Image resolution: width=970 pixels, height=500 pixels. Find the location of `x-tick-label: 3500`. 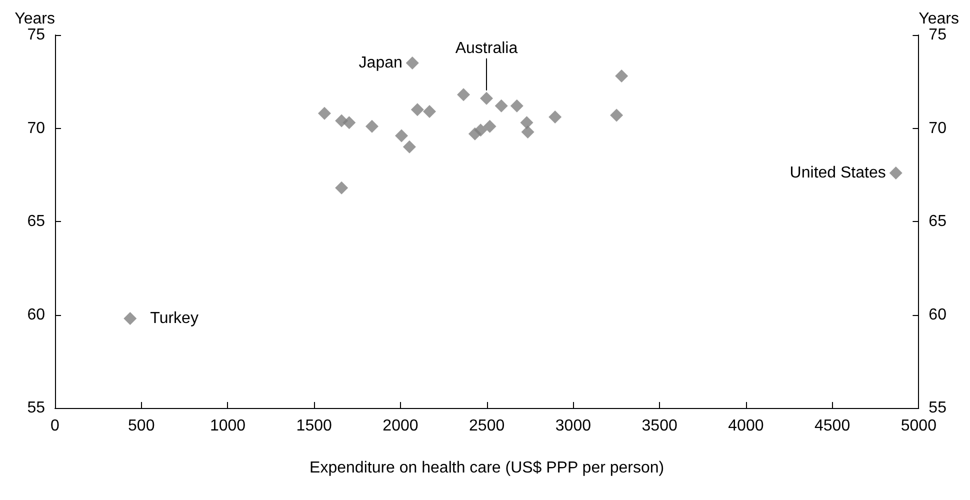

x-tick-label: 3500 is located at coordinates (660, 426).